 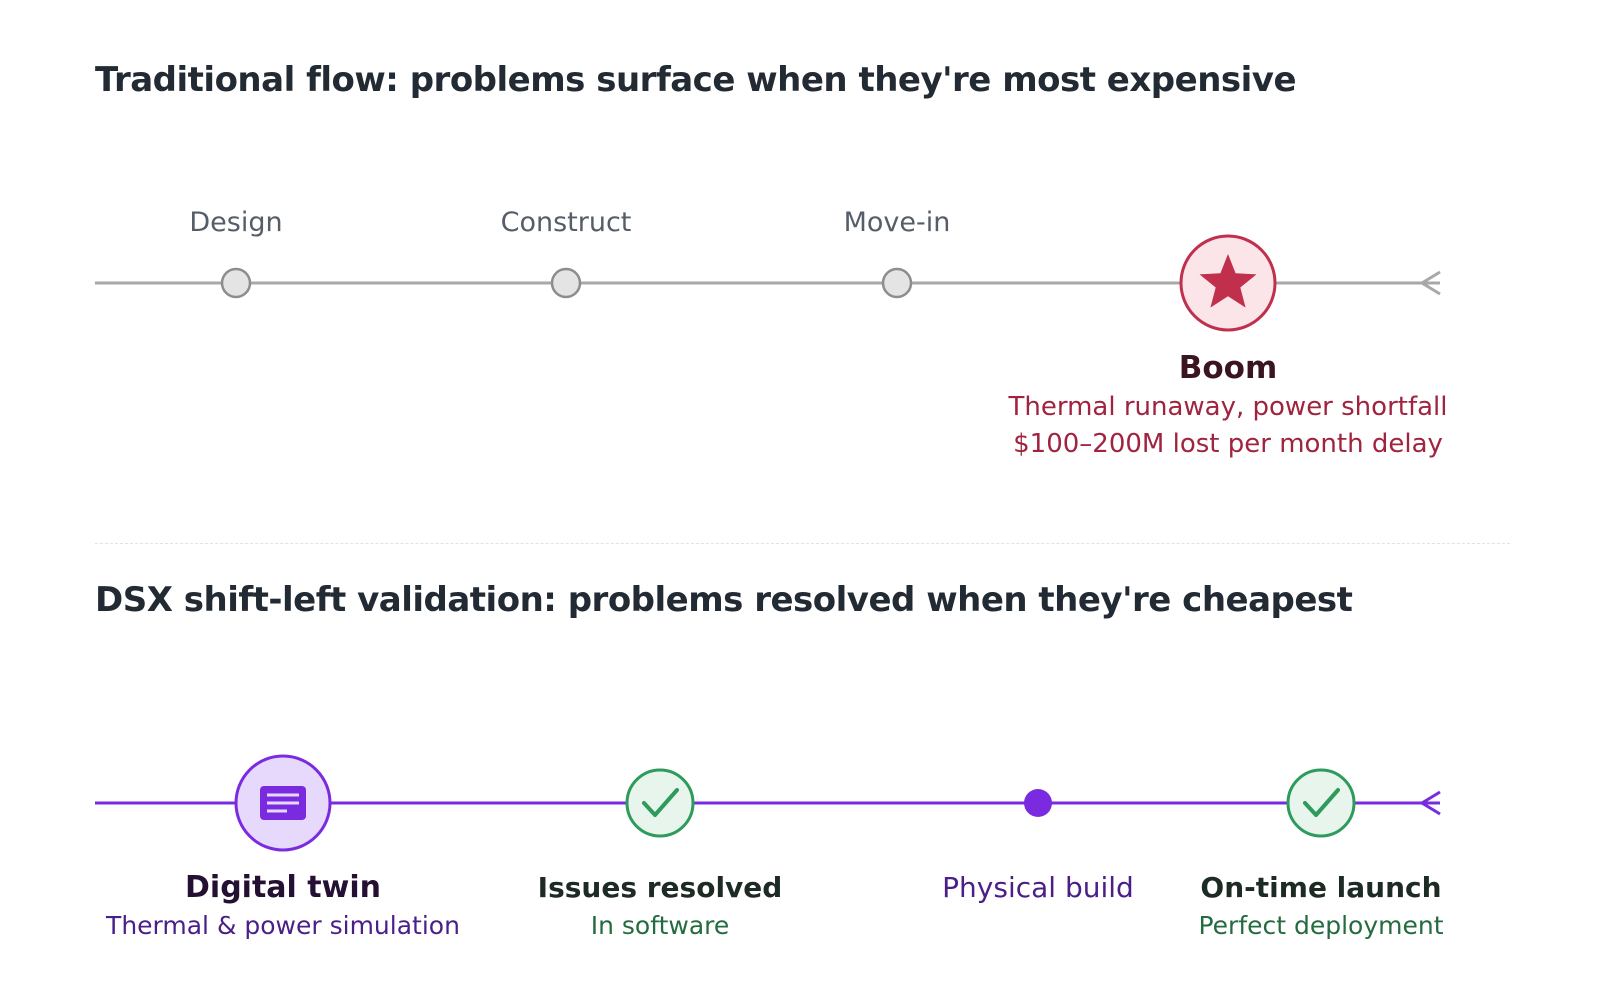 I want to click on boom-node, so click(x=1228, y=283).